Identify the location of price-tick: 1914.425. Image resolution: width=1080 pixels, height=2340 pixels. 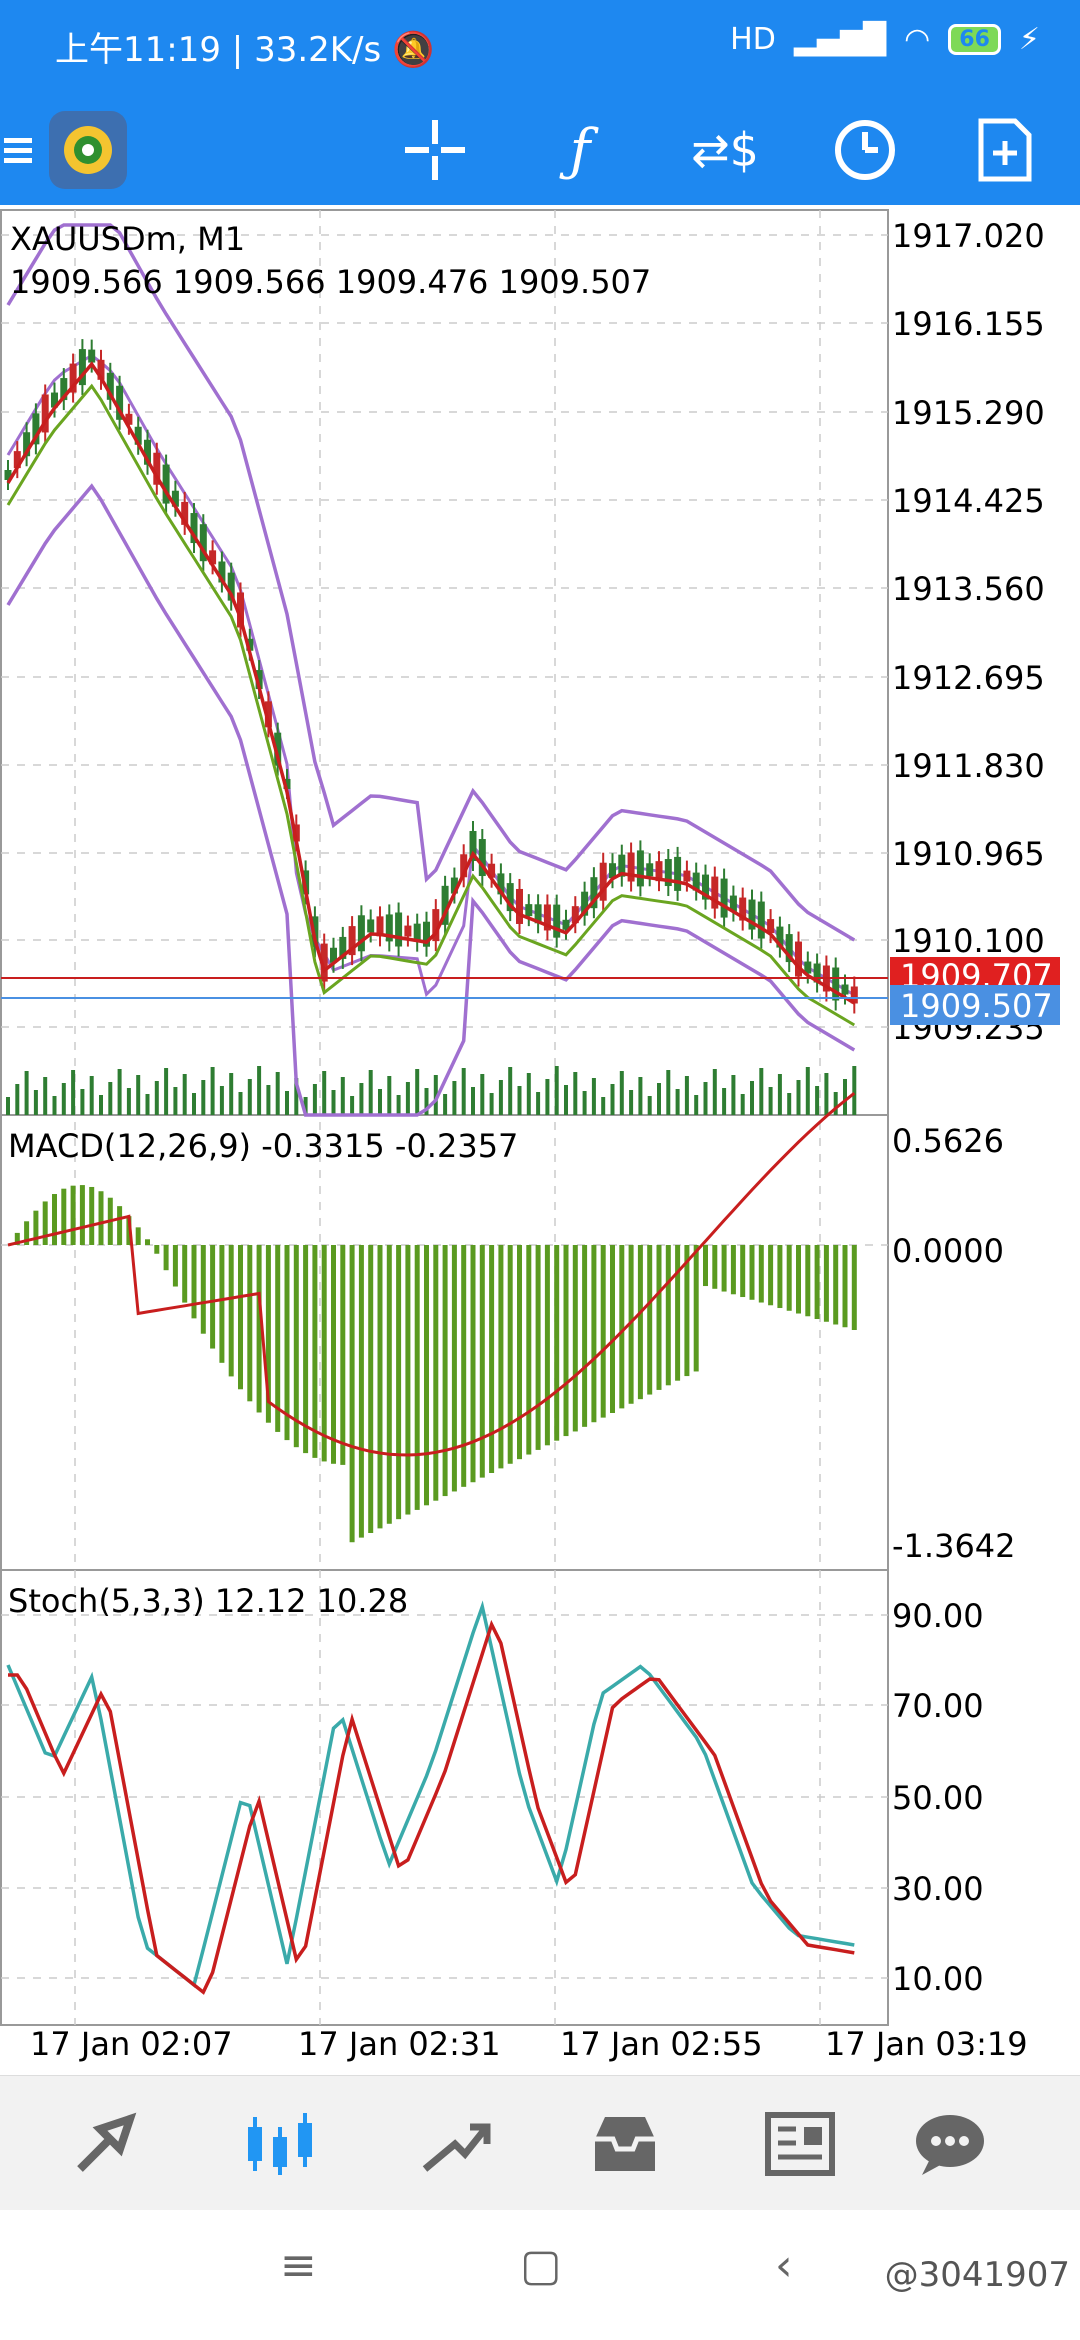
(968, 501).